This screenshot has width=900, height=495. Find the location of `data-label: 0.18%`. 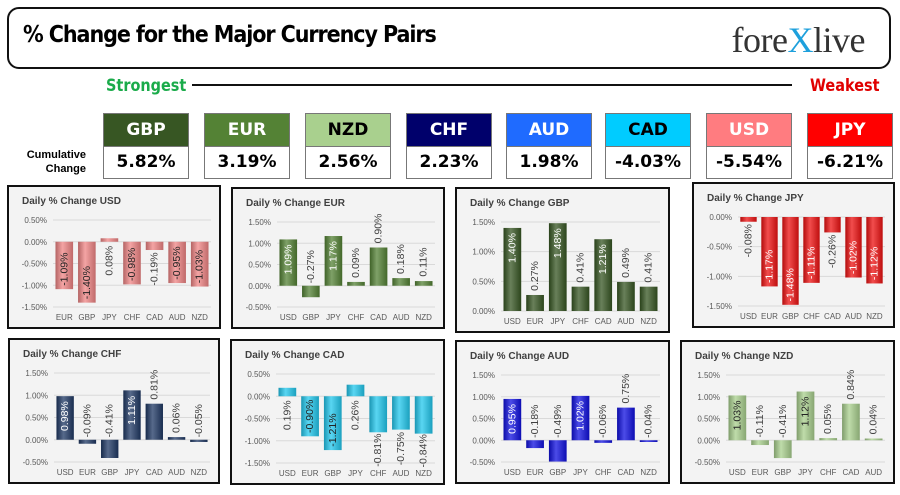

data-label: 0.18% is located at coordinates (401, 259).